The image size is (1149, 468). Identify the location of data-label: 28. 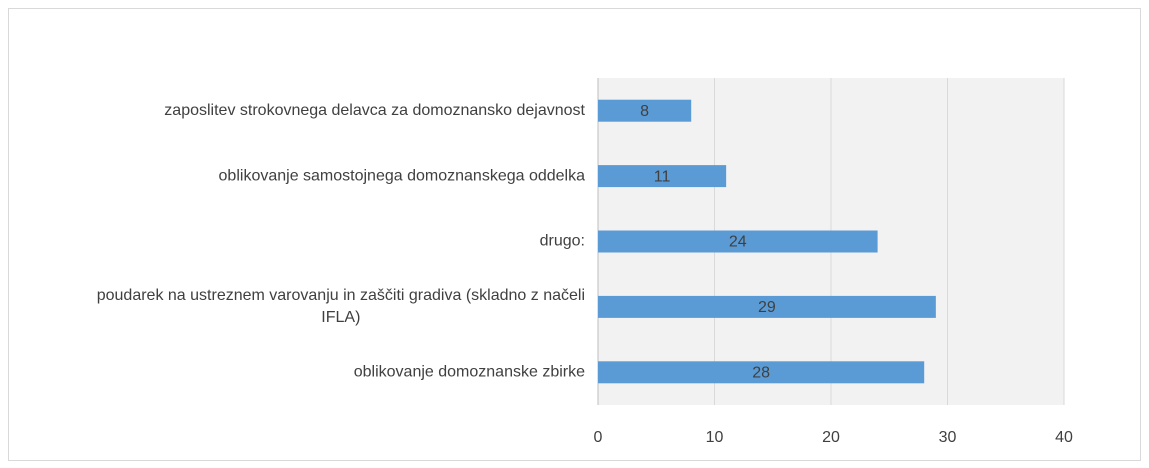
(761, 373).